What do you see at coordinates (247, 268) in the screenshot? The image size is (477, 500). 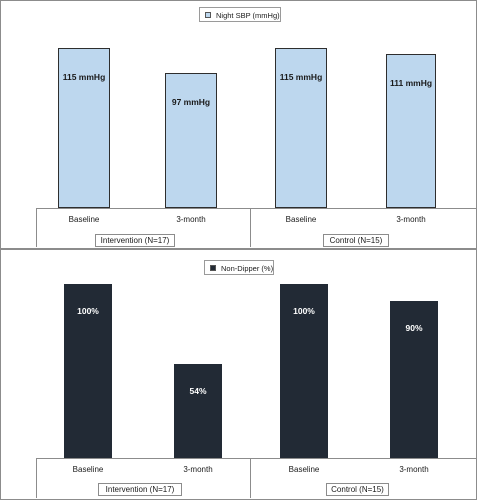 I see `legend-label: Non-Dipper (%)` at bounding box center [247, 268].